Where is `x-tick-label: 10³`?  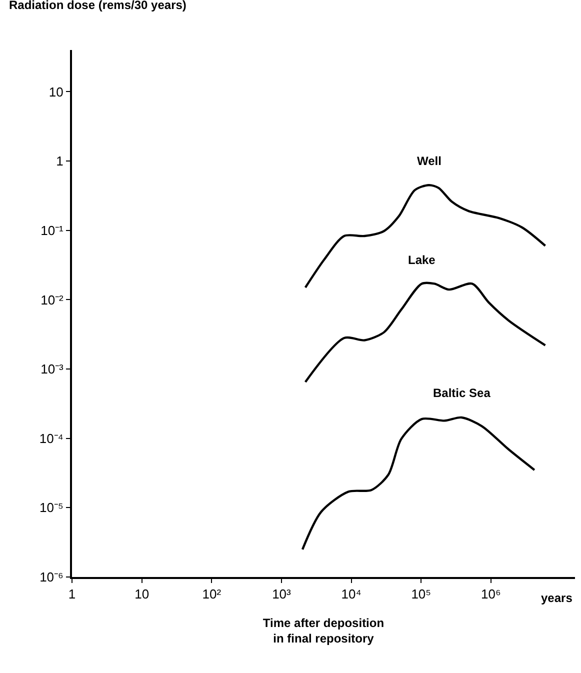
x-tick-label: 10³ is located at coordinates (282, 594).